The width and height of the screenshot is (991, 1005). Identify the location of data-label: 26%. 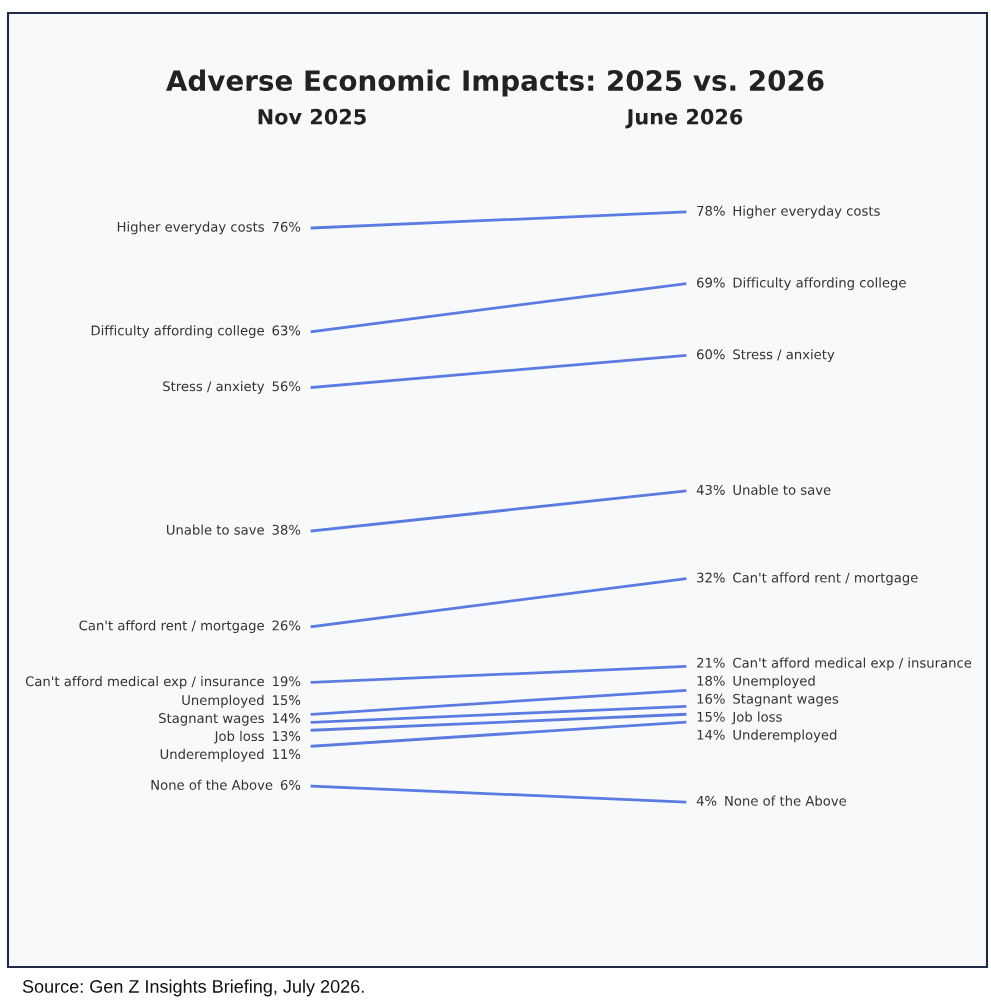
(286, 625).